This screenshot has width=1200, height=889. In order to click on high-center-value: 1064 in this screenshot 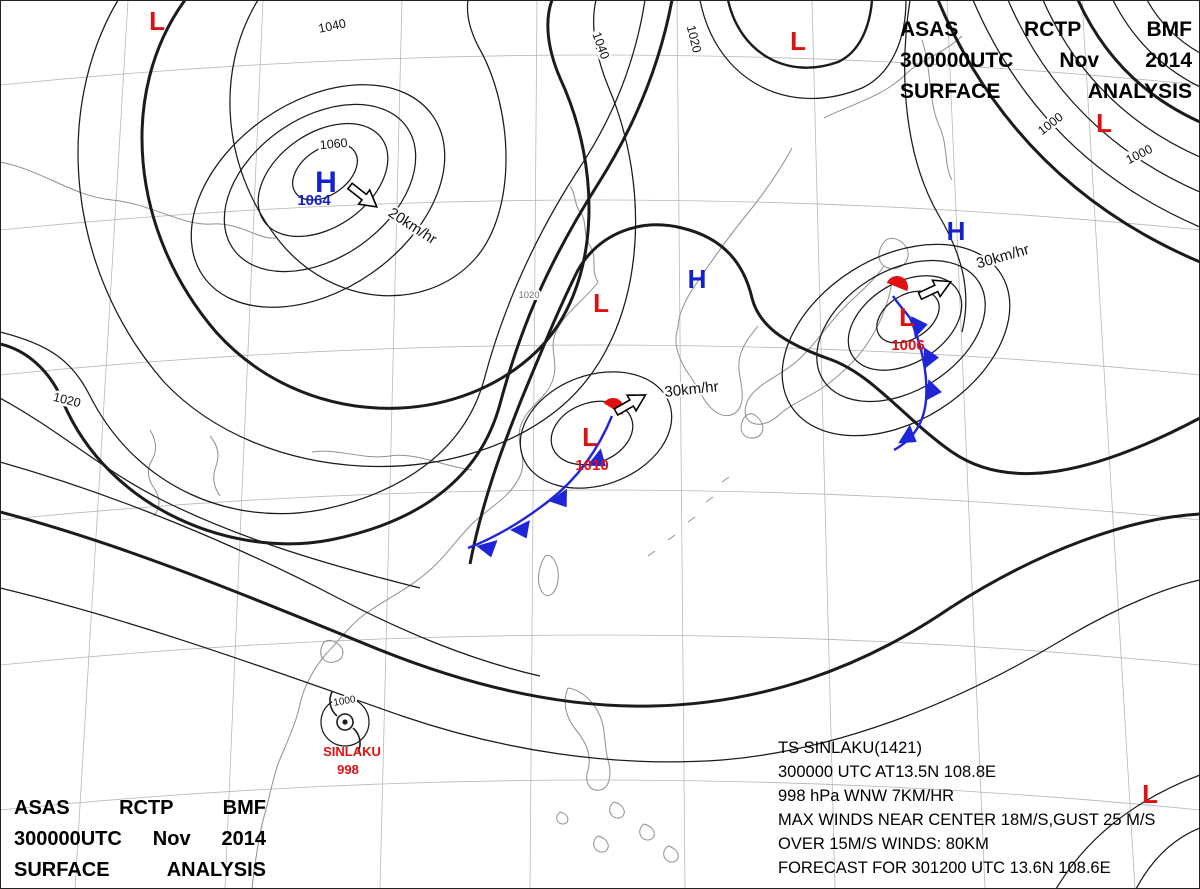, I will do `click(314, 200)`.